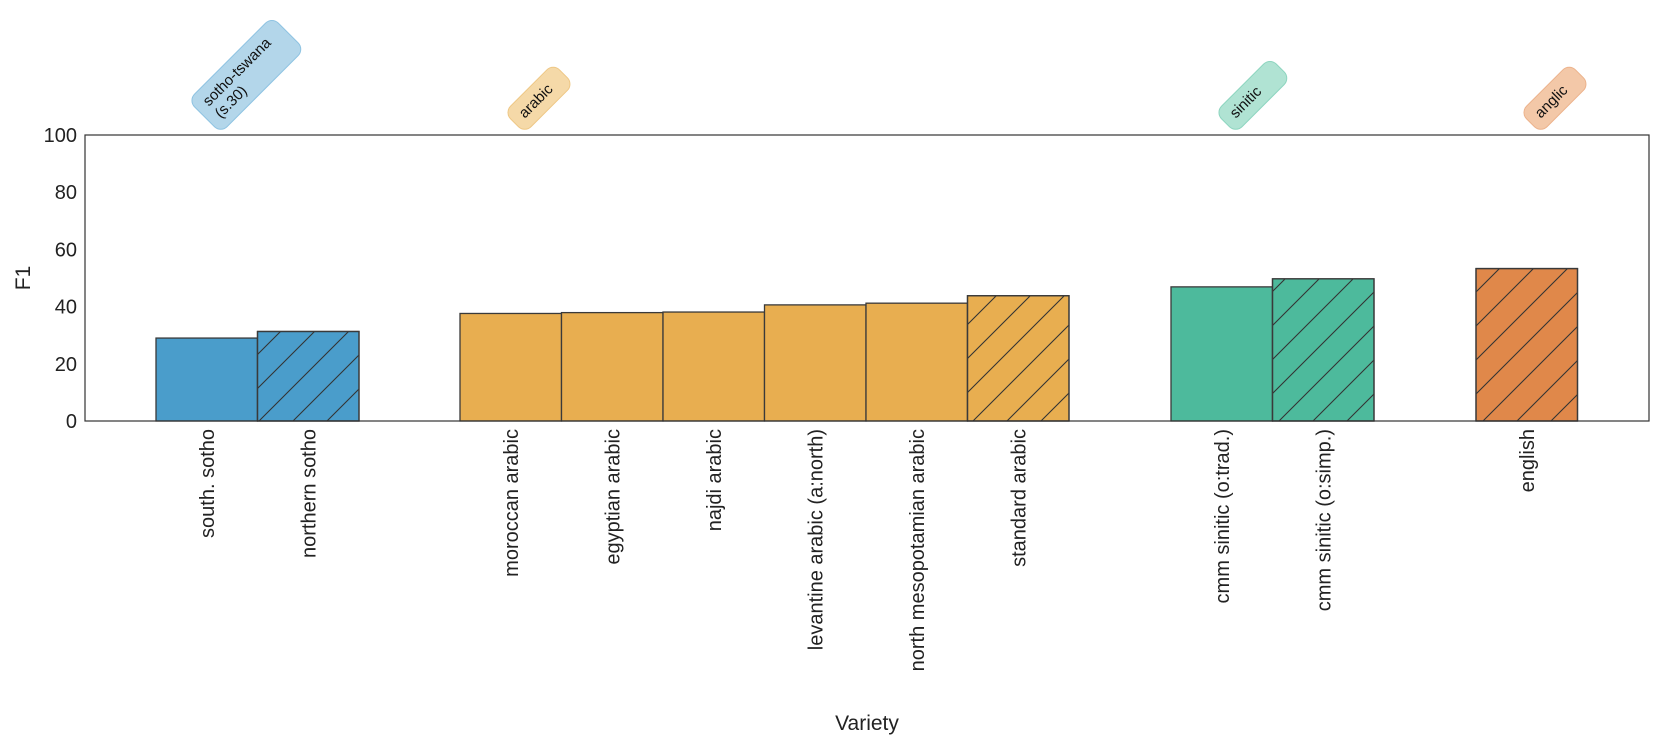 This screenshot has height=747, width=1661. I want to click on group-badge: sinitic, so click(1253, 95).